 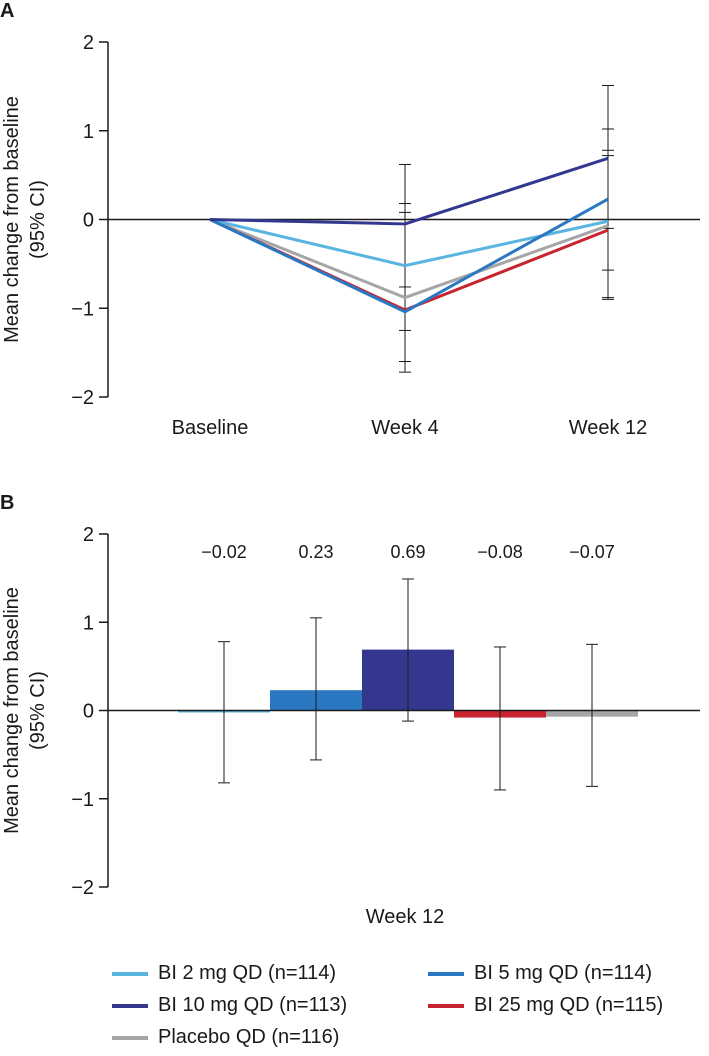 What do you see at coordinates (7, 503) in the screenshot?
I see `panel-b-label: B` at bounding box center [7, 503].